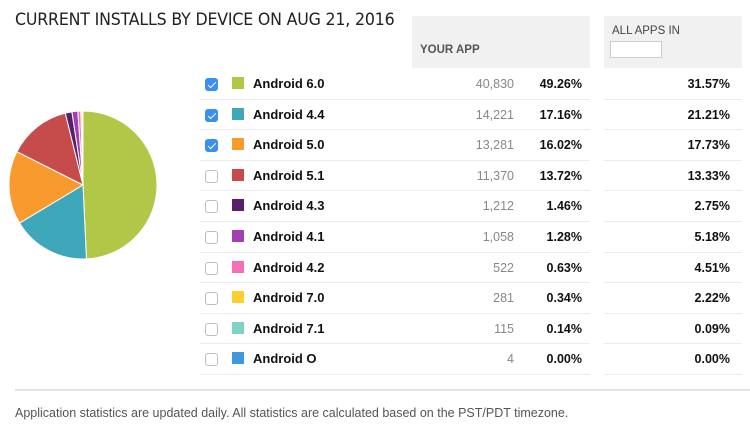 Image resolution: width=750 pixels, height=438 pixels. What do you see at coordinates (495, 175) in the screenshot?
I see `install-count: 11,370` at bounding box center [495, 175].